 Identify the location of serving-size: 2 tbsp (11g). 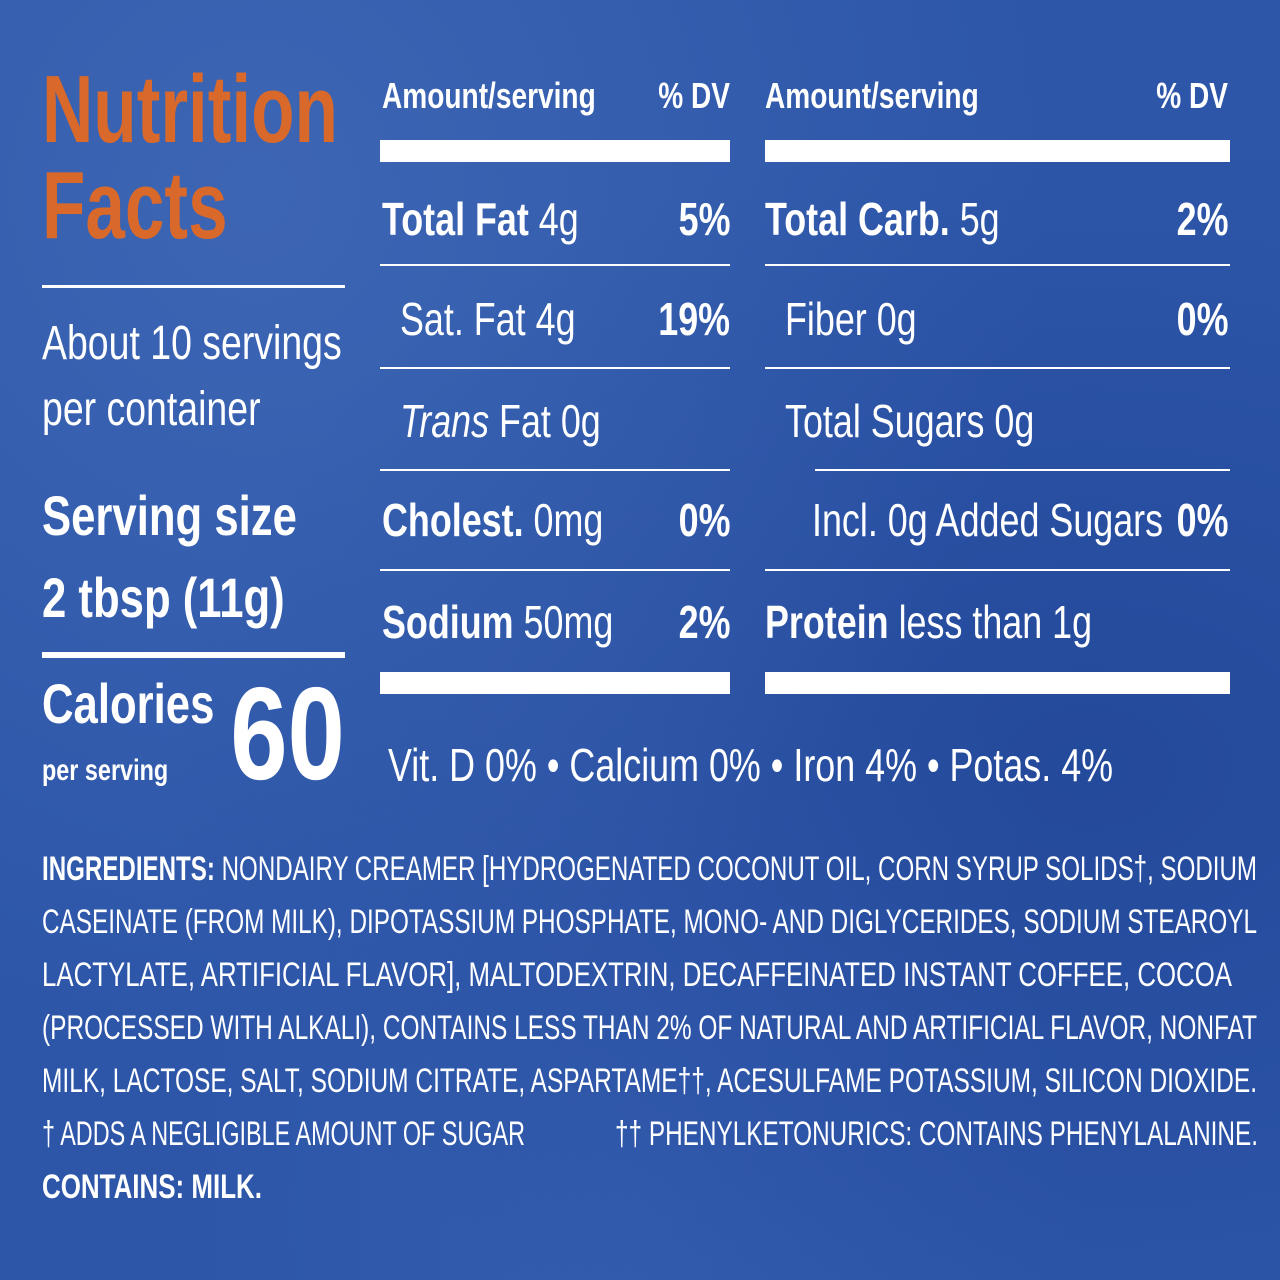
(163, 597).